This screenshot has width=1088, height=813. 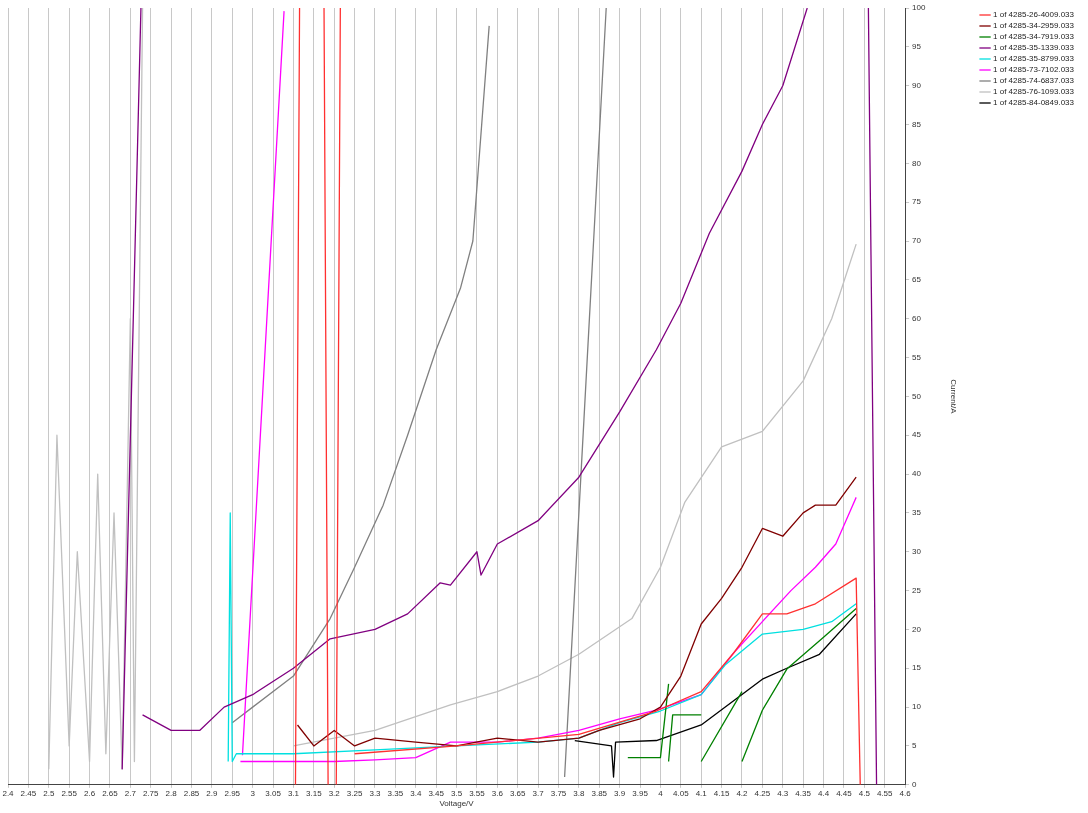 What do you see at coordinates (681, 793) in the screenshot?
I see `x-tick-label: 4.05` at bounding box center [681, 793].